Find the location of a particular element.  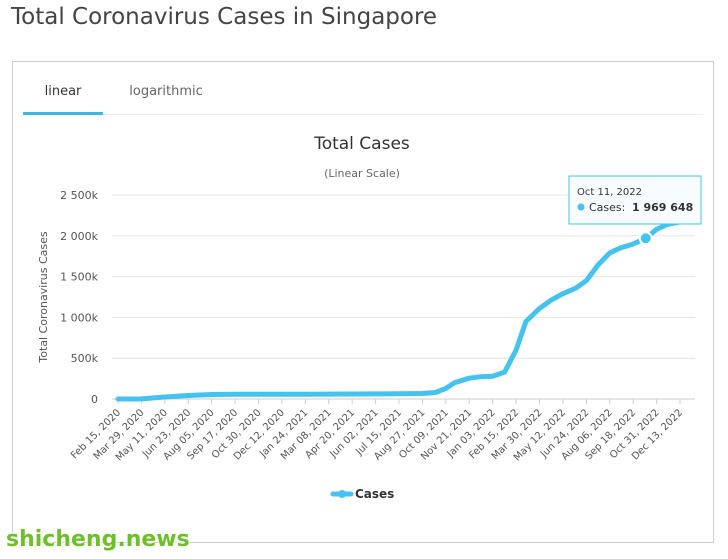

legend: Cases is located at coordinates (362, 494).